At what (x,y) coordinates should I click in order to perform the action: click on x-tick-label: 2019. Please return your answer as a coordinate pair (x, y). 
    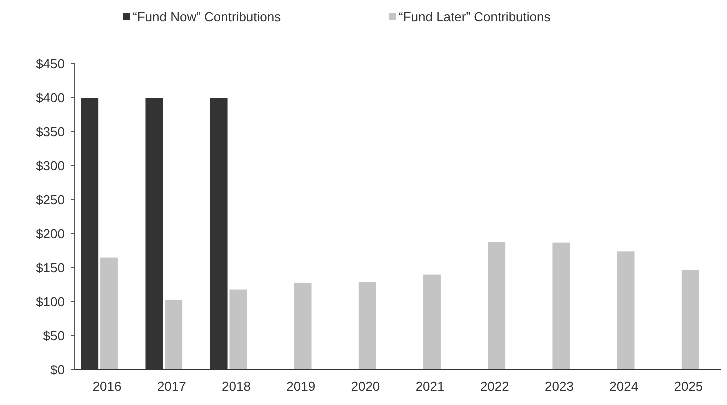
    Looking at the image, I should click on (301, 386).